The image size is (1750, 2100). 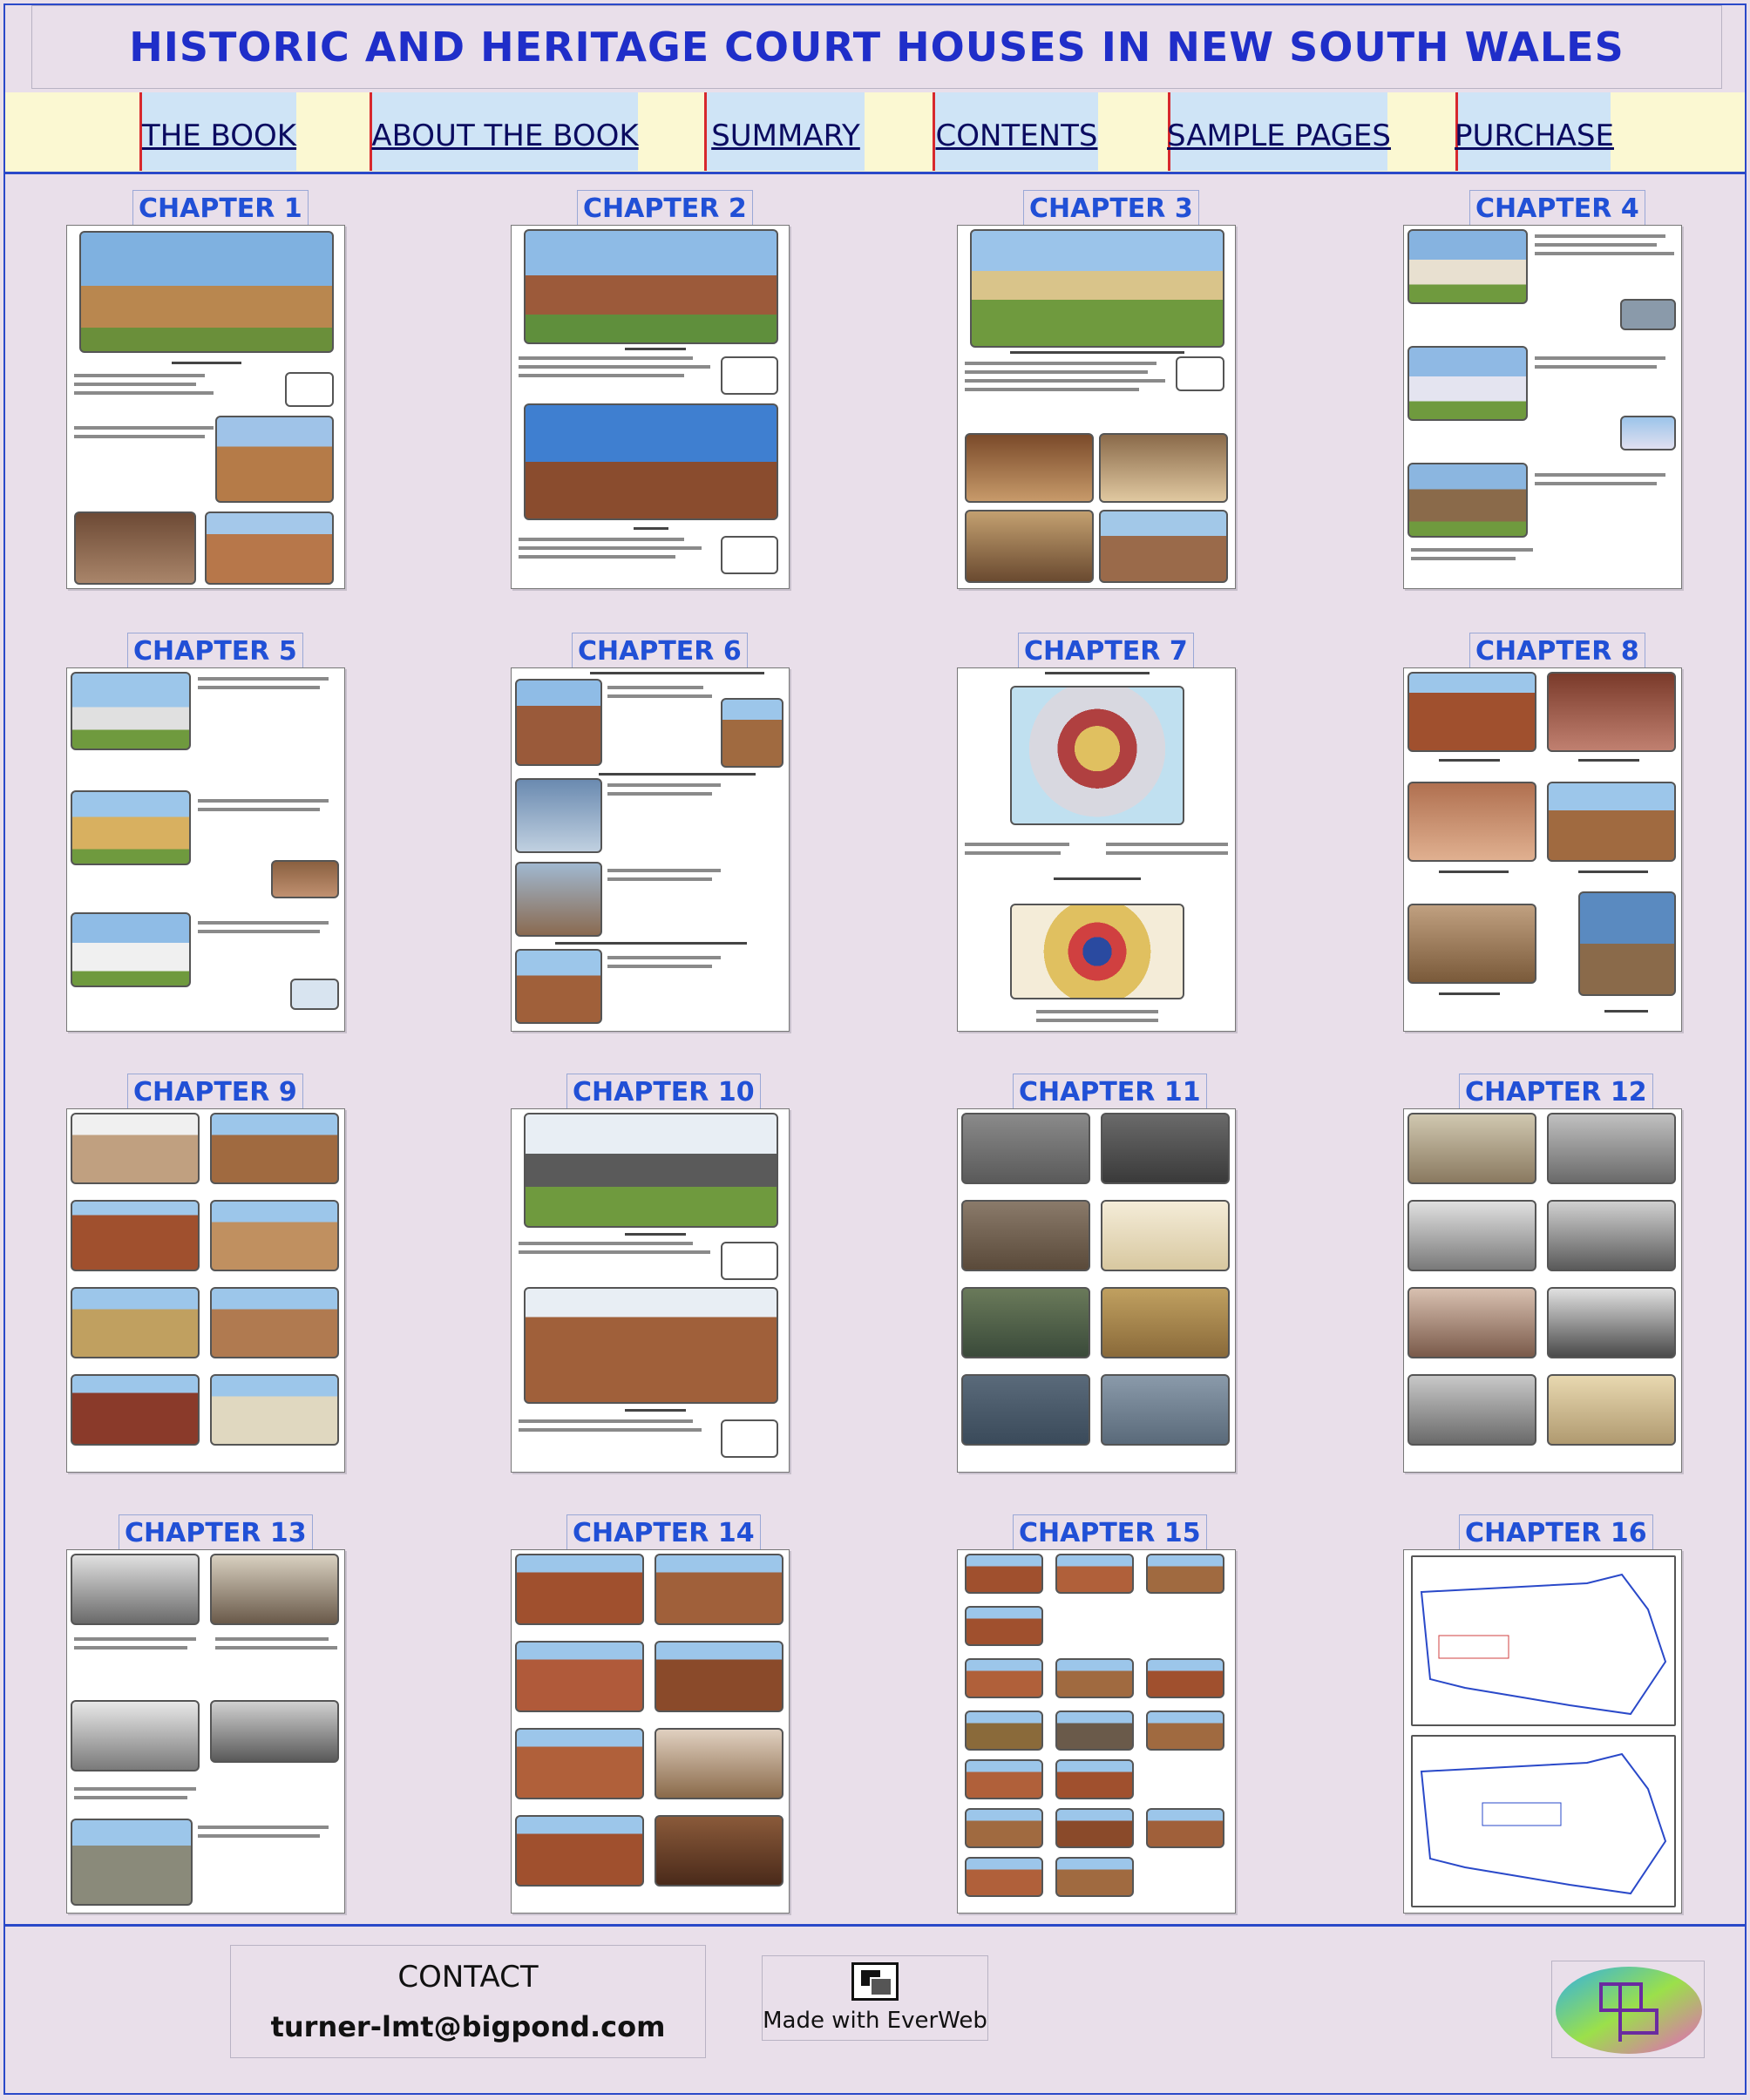 What do you see at coordinates (1471, 822) in the screenshot?
I see `detail-photo` at bounding box center [1471, 822].